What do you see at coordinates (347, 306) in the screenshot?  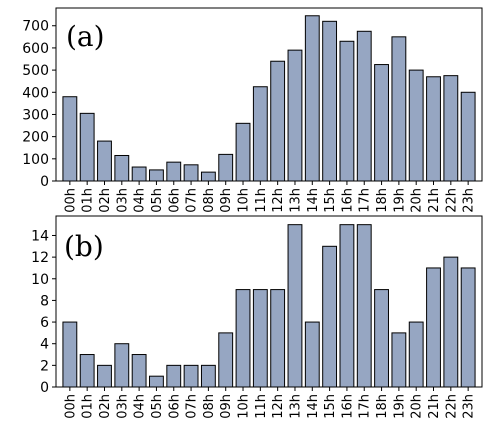 I see `bar-b-16h` at bounding box center [347, 306].